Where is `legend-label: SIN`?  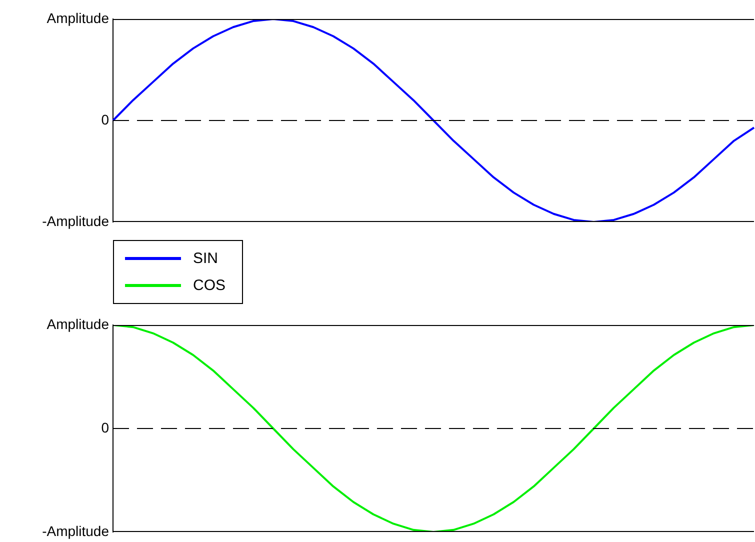 legend-label: SIN is located at coordinates (205, 258).